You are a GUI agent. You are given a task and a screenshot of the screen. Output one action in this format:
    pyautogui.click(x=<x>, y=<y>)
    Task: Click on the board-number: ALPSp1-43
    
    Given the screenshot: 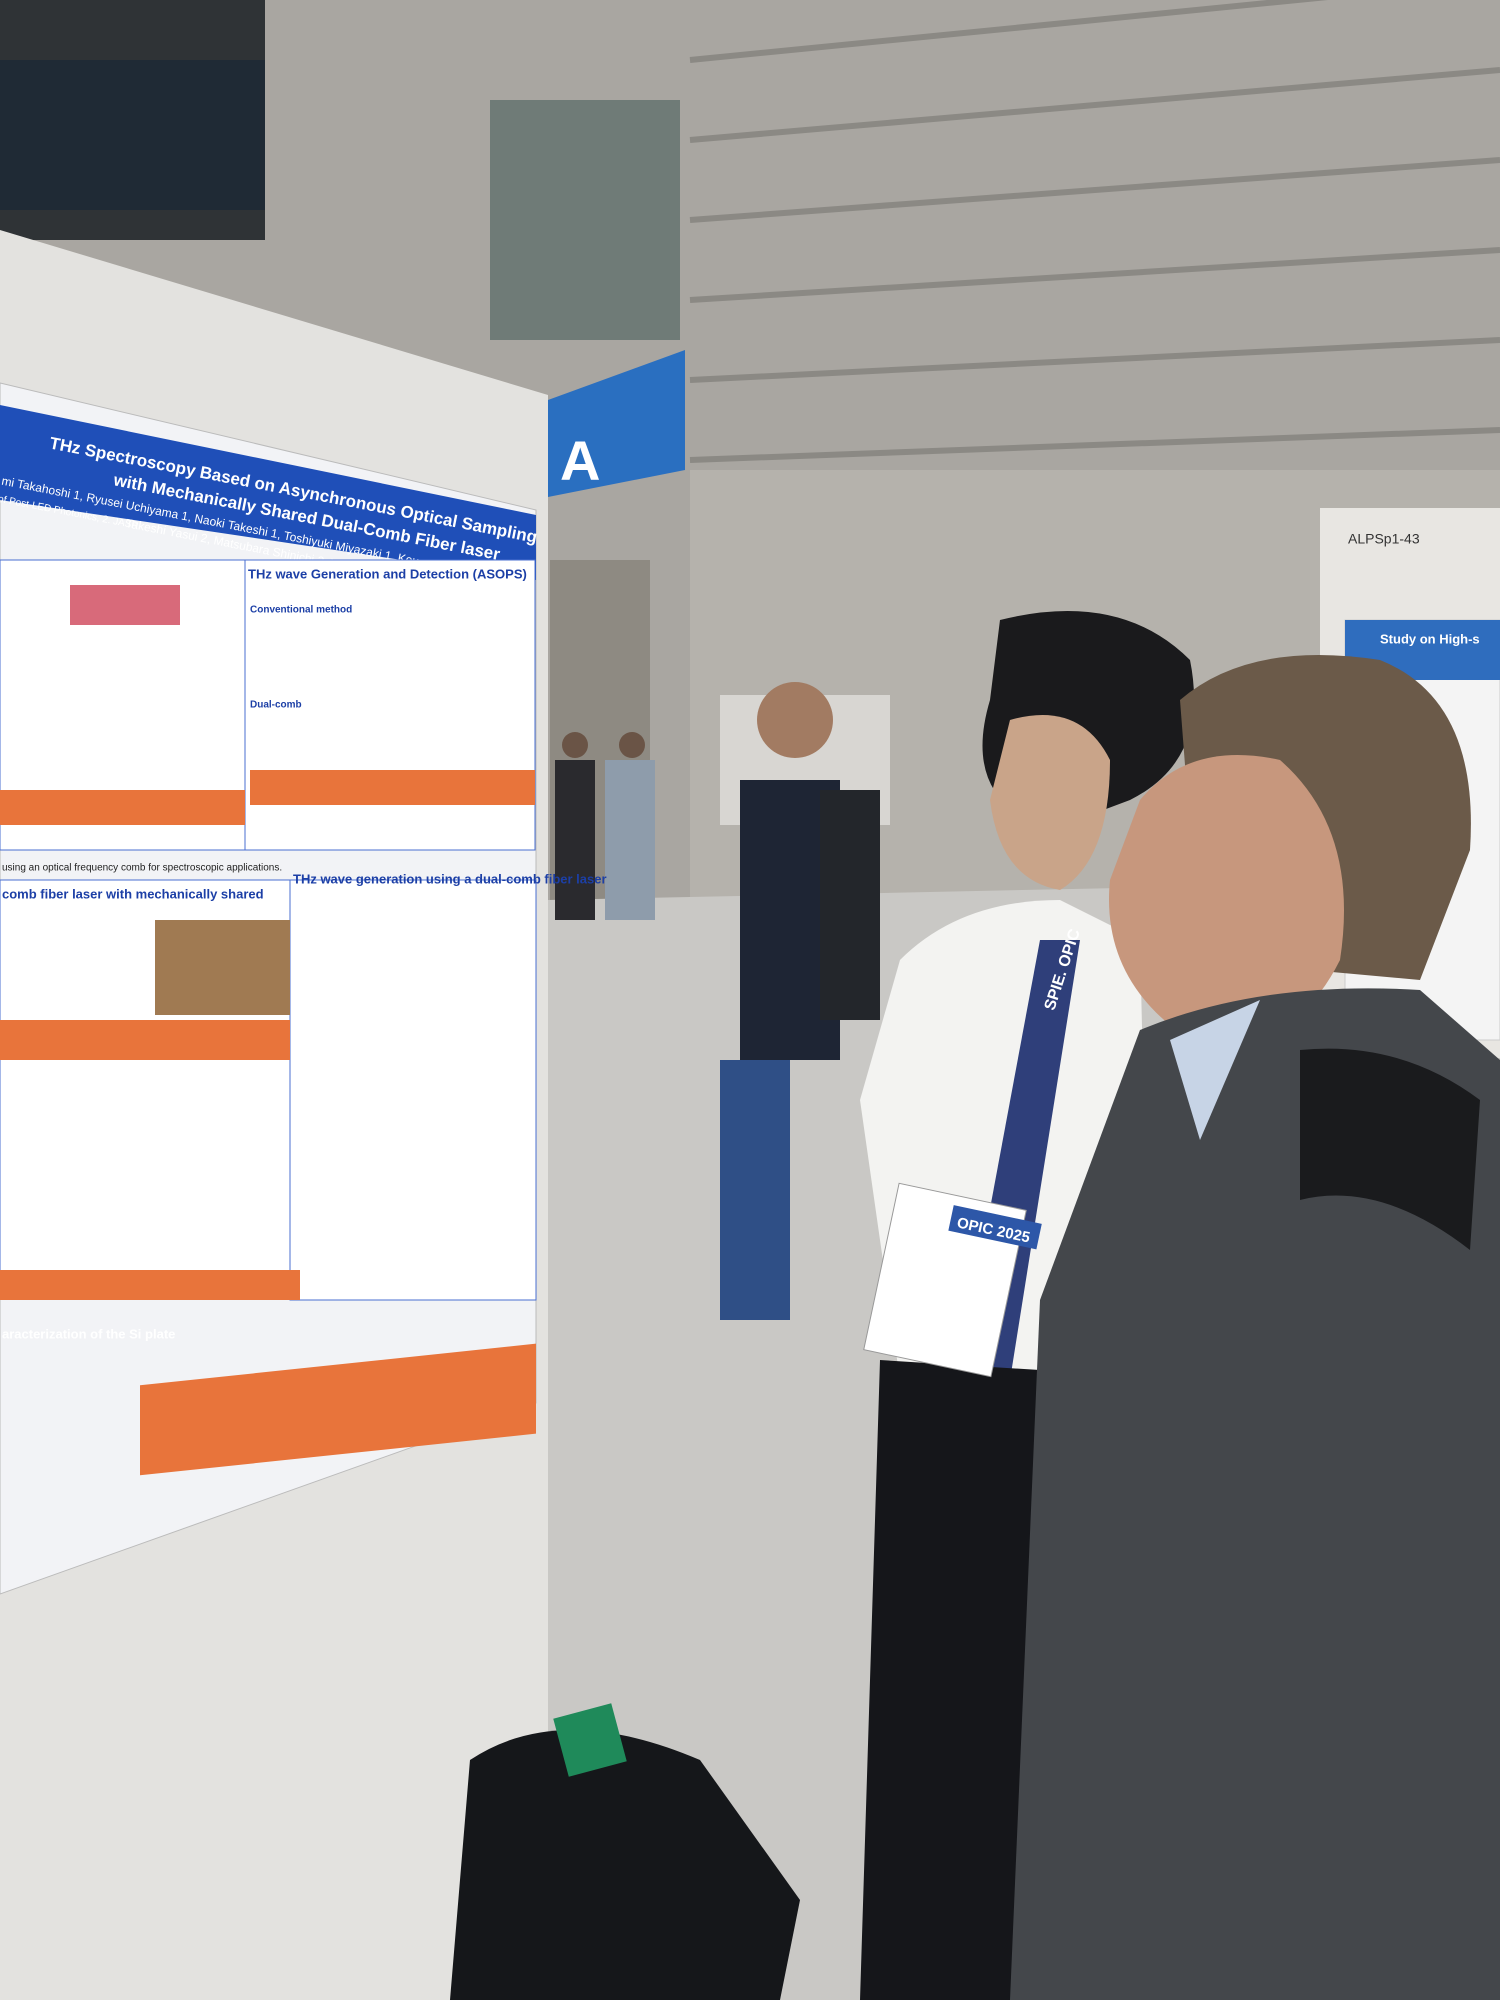 What is the action you would take?
    pyautogui.click(x=1384, y=539)
    